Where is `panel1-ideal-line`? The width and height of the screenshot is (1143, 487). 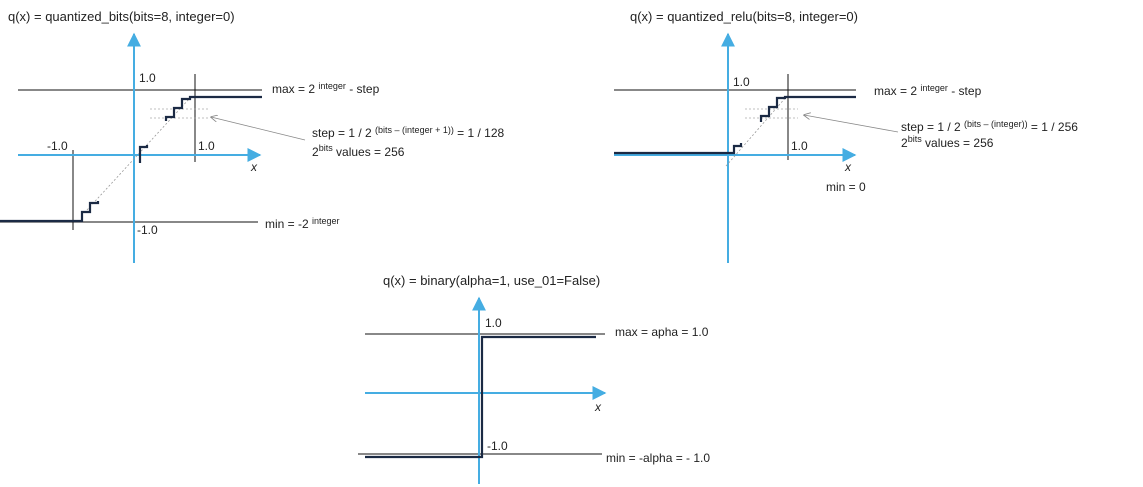 panel1-ideal-line is located at coordinates (138, 154).